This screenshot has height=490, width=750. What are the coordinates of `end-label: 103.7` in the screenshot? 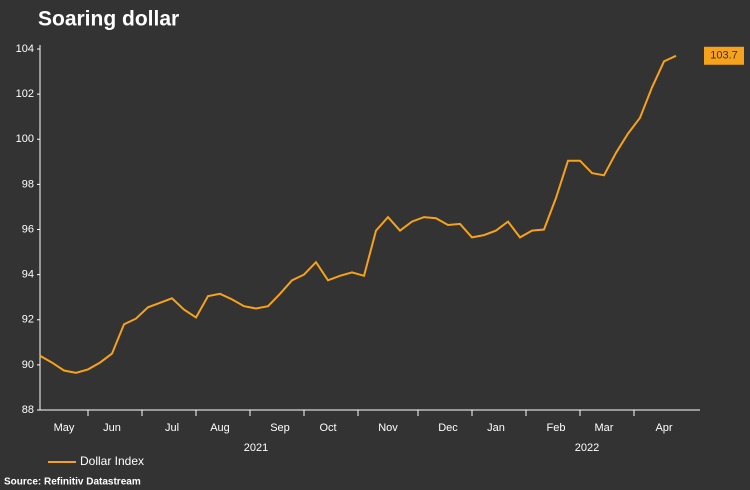 It's located at (724, 56).